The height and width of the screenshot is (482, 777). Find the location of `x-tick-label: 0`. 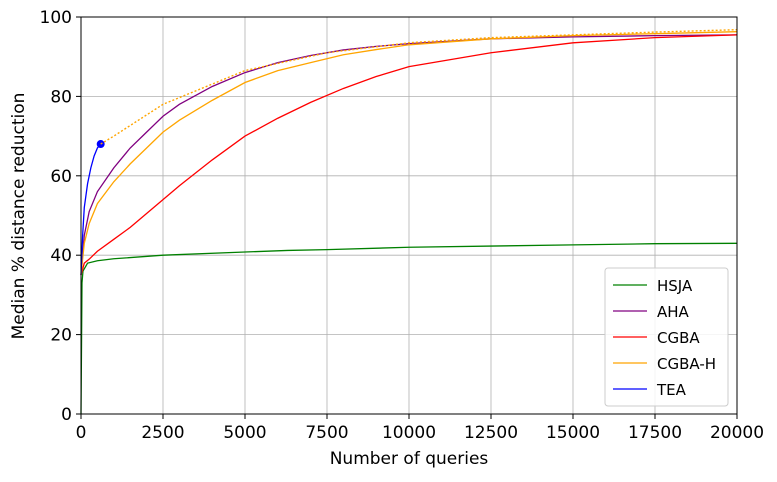

x-tick-label: 0 is located at coordinates (81, 433).